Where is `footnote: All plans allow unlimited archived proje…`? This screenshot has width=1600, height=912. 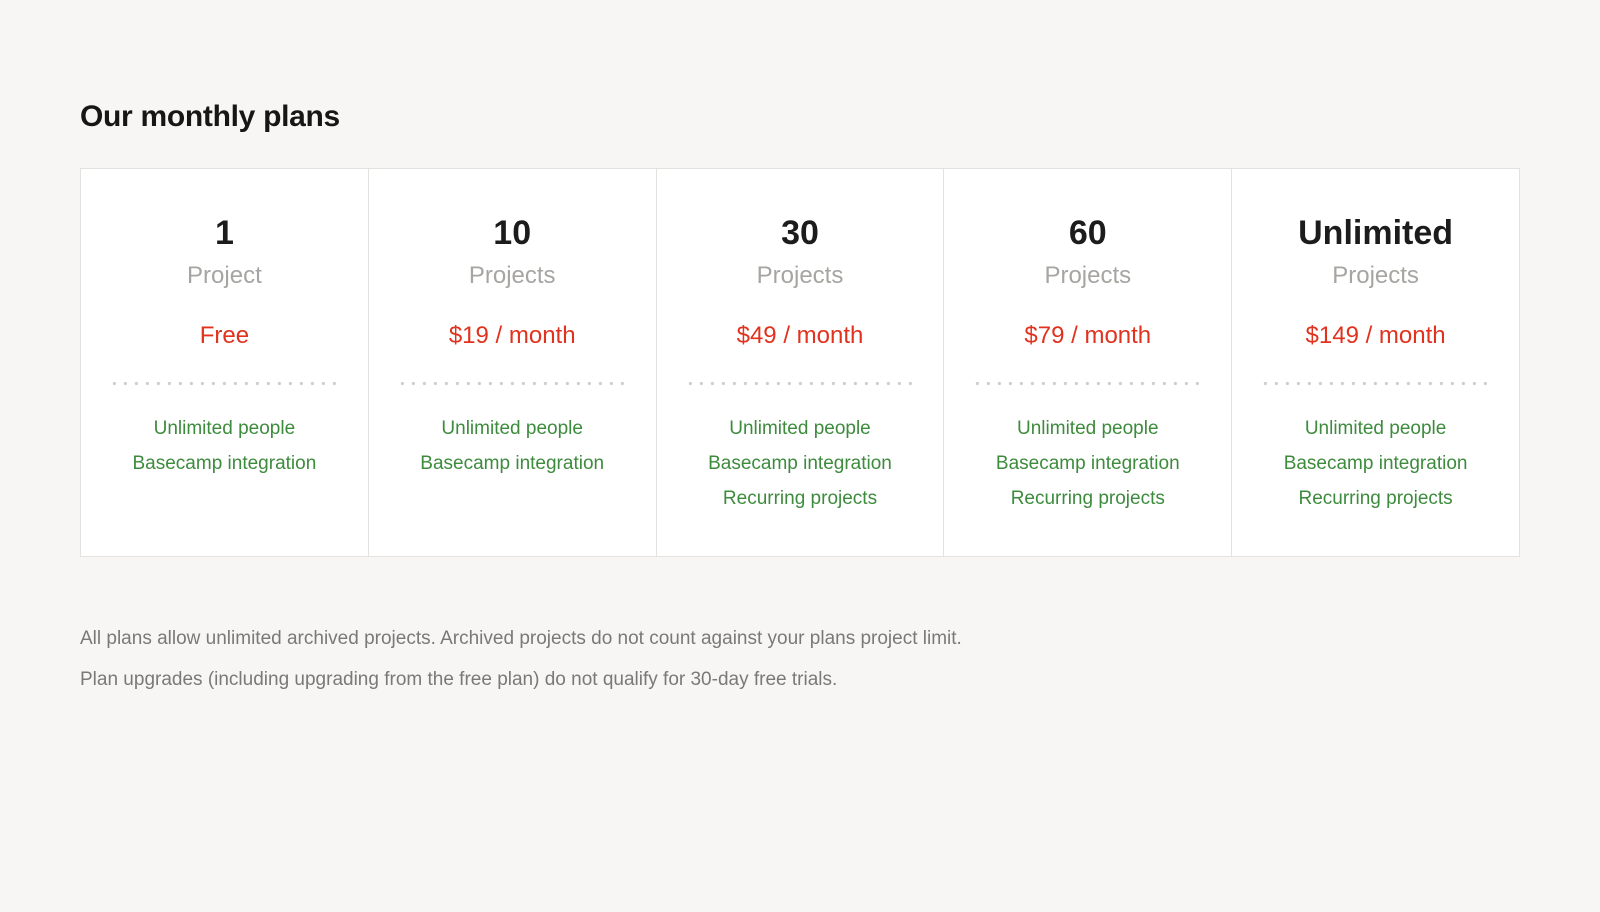 footnote: All plans allow unlimited archived proje… is located at coordinates (800, 659).